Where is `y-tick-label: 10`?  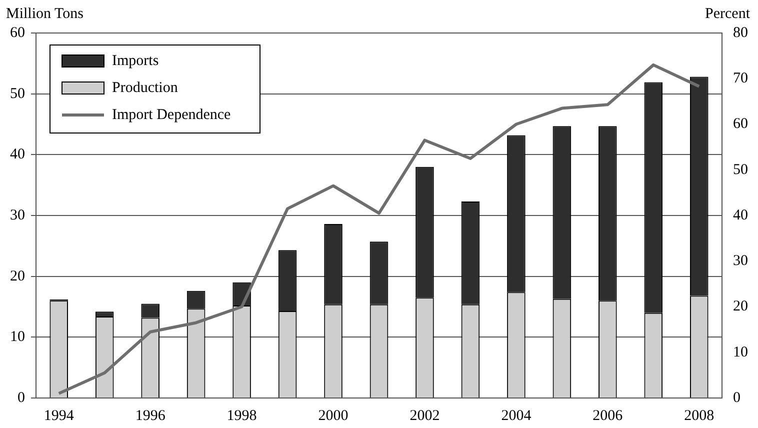
y-tick-label: 10 is located at coordinates (17, 337).